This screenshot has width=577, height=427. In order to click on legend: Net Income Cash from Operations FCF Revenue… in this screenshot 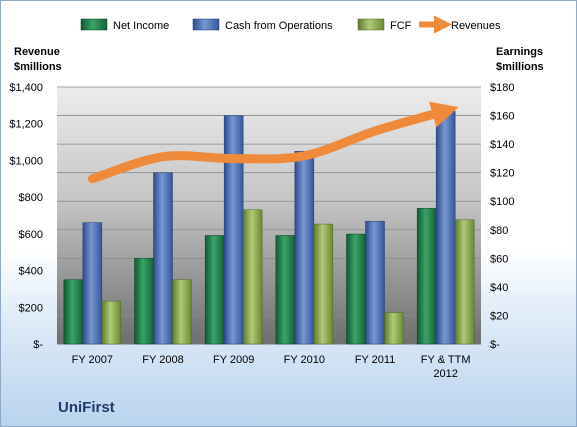, I will do `click(290, 24)`.